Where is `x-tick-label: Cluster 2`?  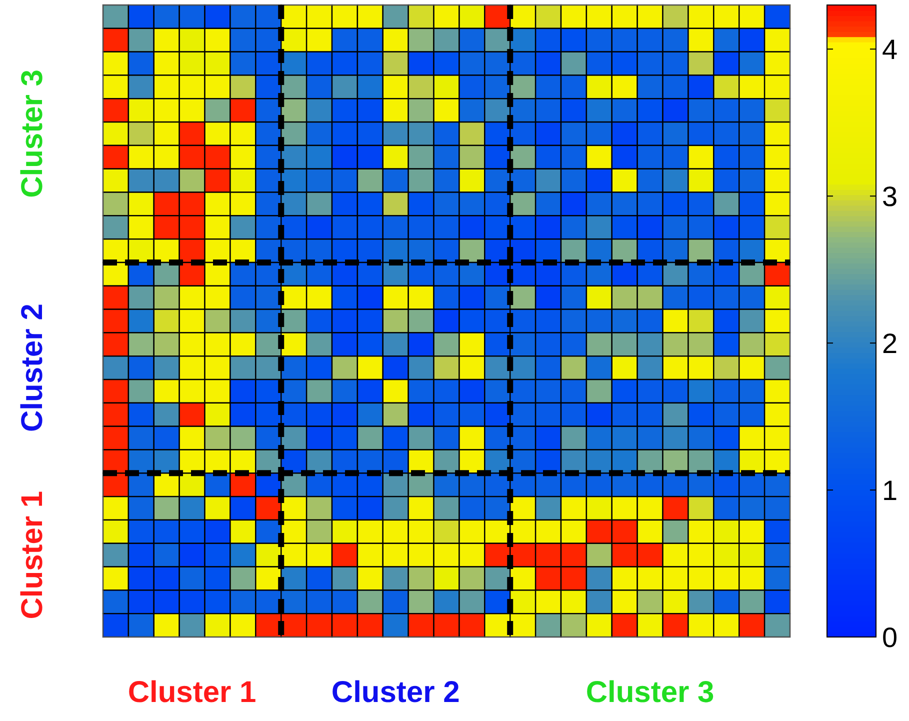 x-tick-label: Cluster 2 is located at coordinates (395, 692).